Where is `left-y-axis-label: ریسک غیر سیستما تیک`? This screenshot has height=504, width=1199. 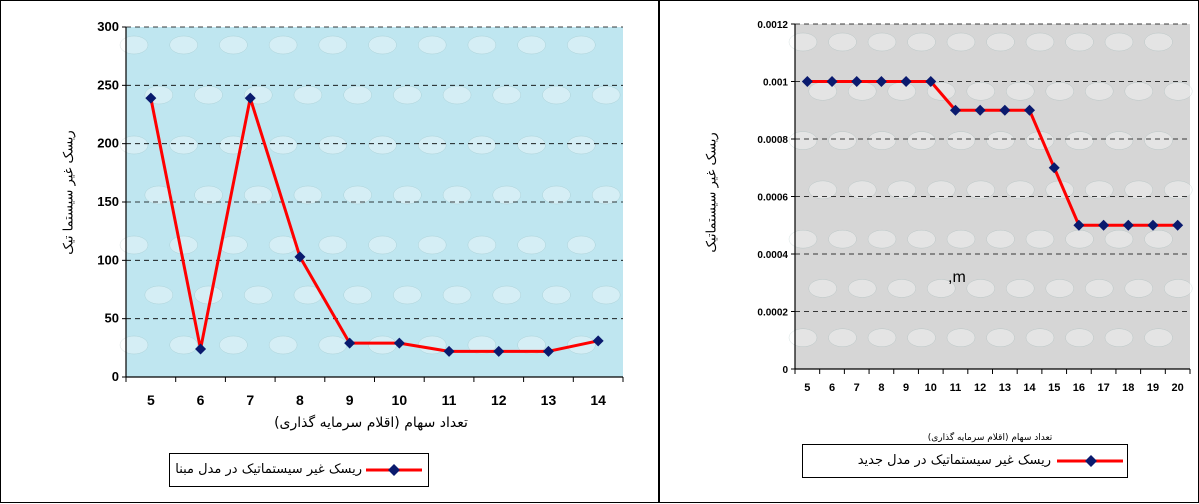 left-y-axis-label: ریسک غیر سیستما تیک is located at coordinates (69, 192).